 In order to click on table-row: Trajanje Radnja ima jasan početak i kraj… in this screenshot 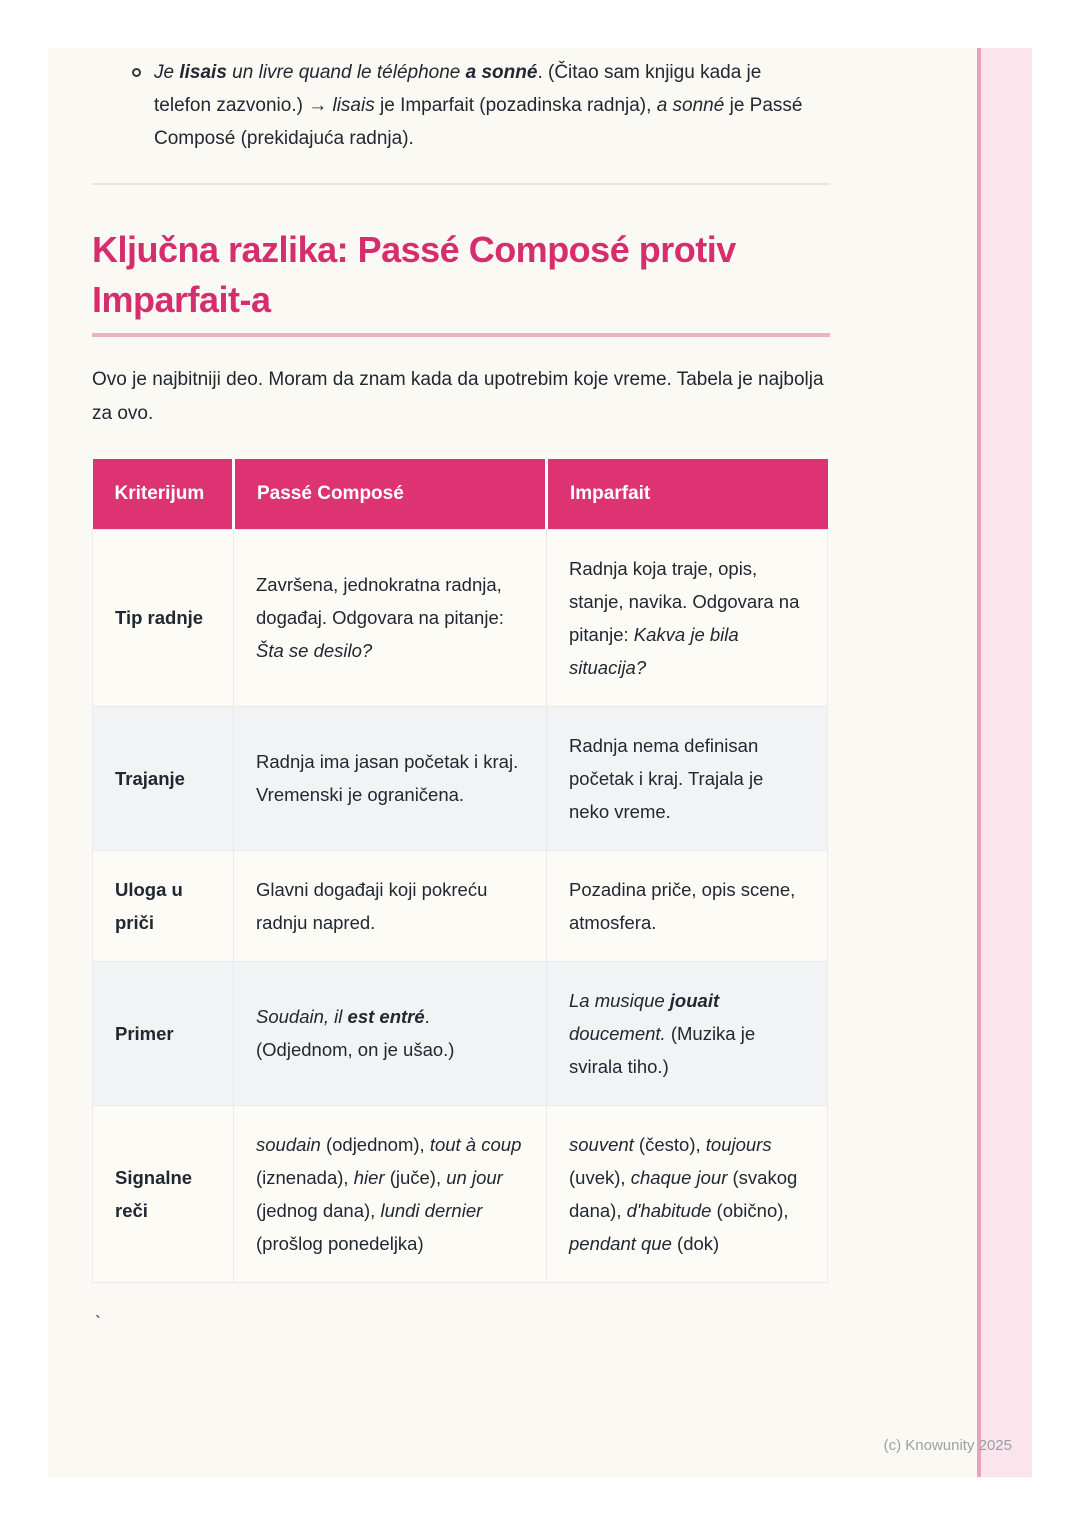, I will do `click(460, 778)`.